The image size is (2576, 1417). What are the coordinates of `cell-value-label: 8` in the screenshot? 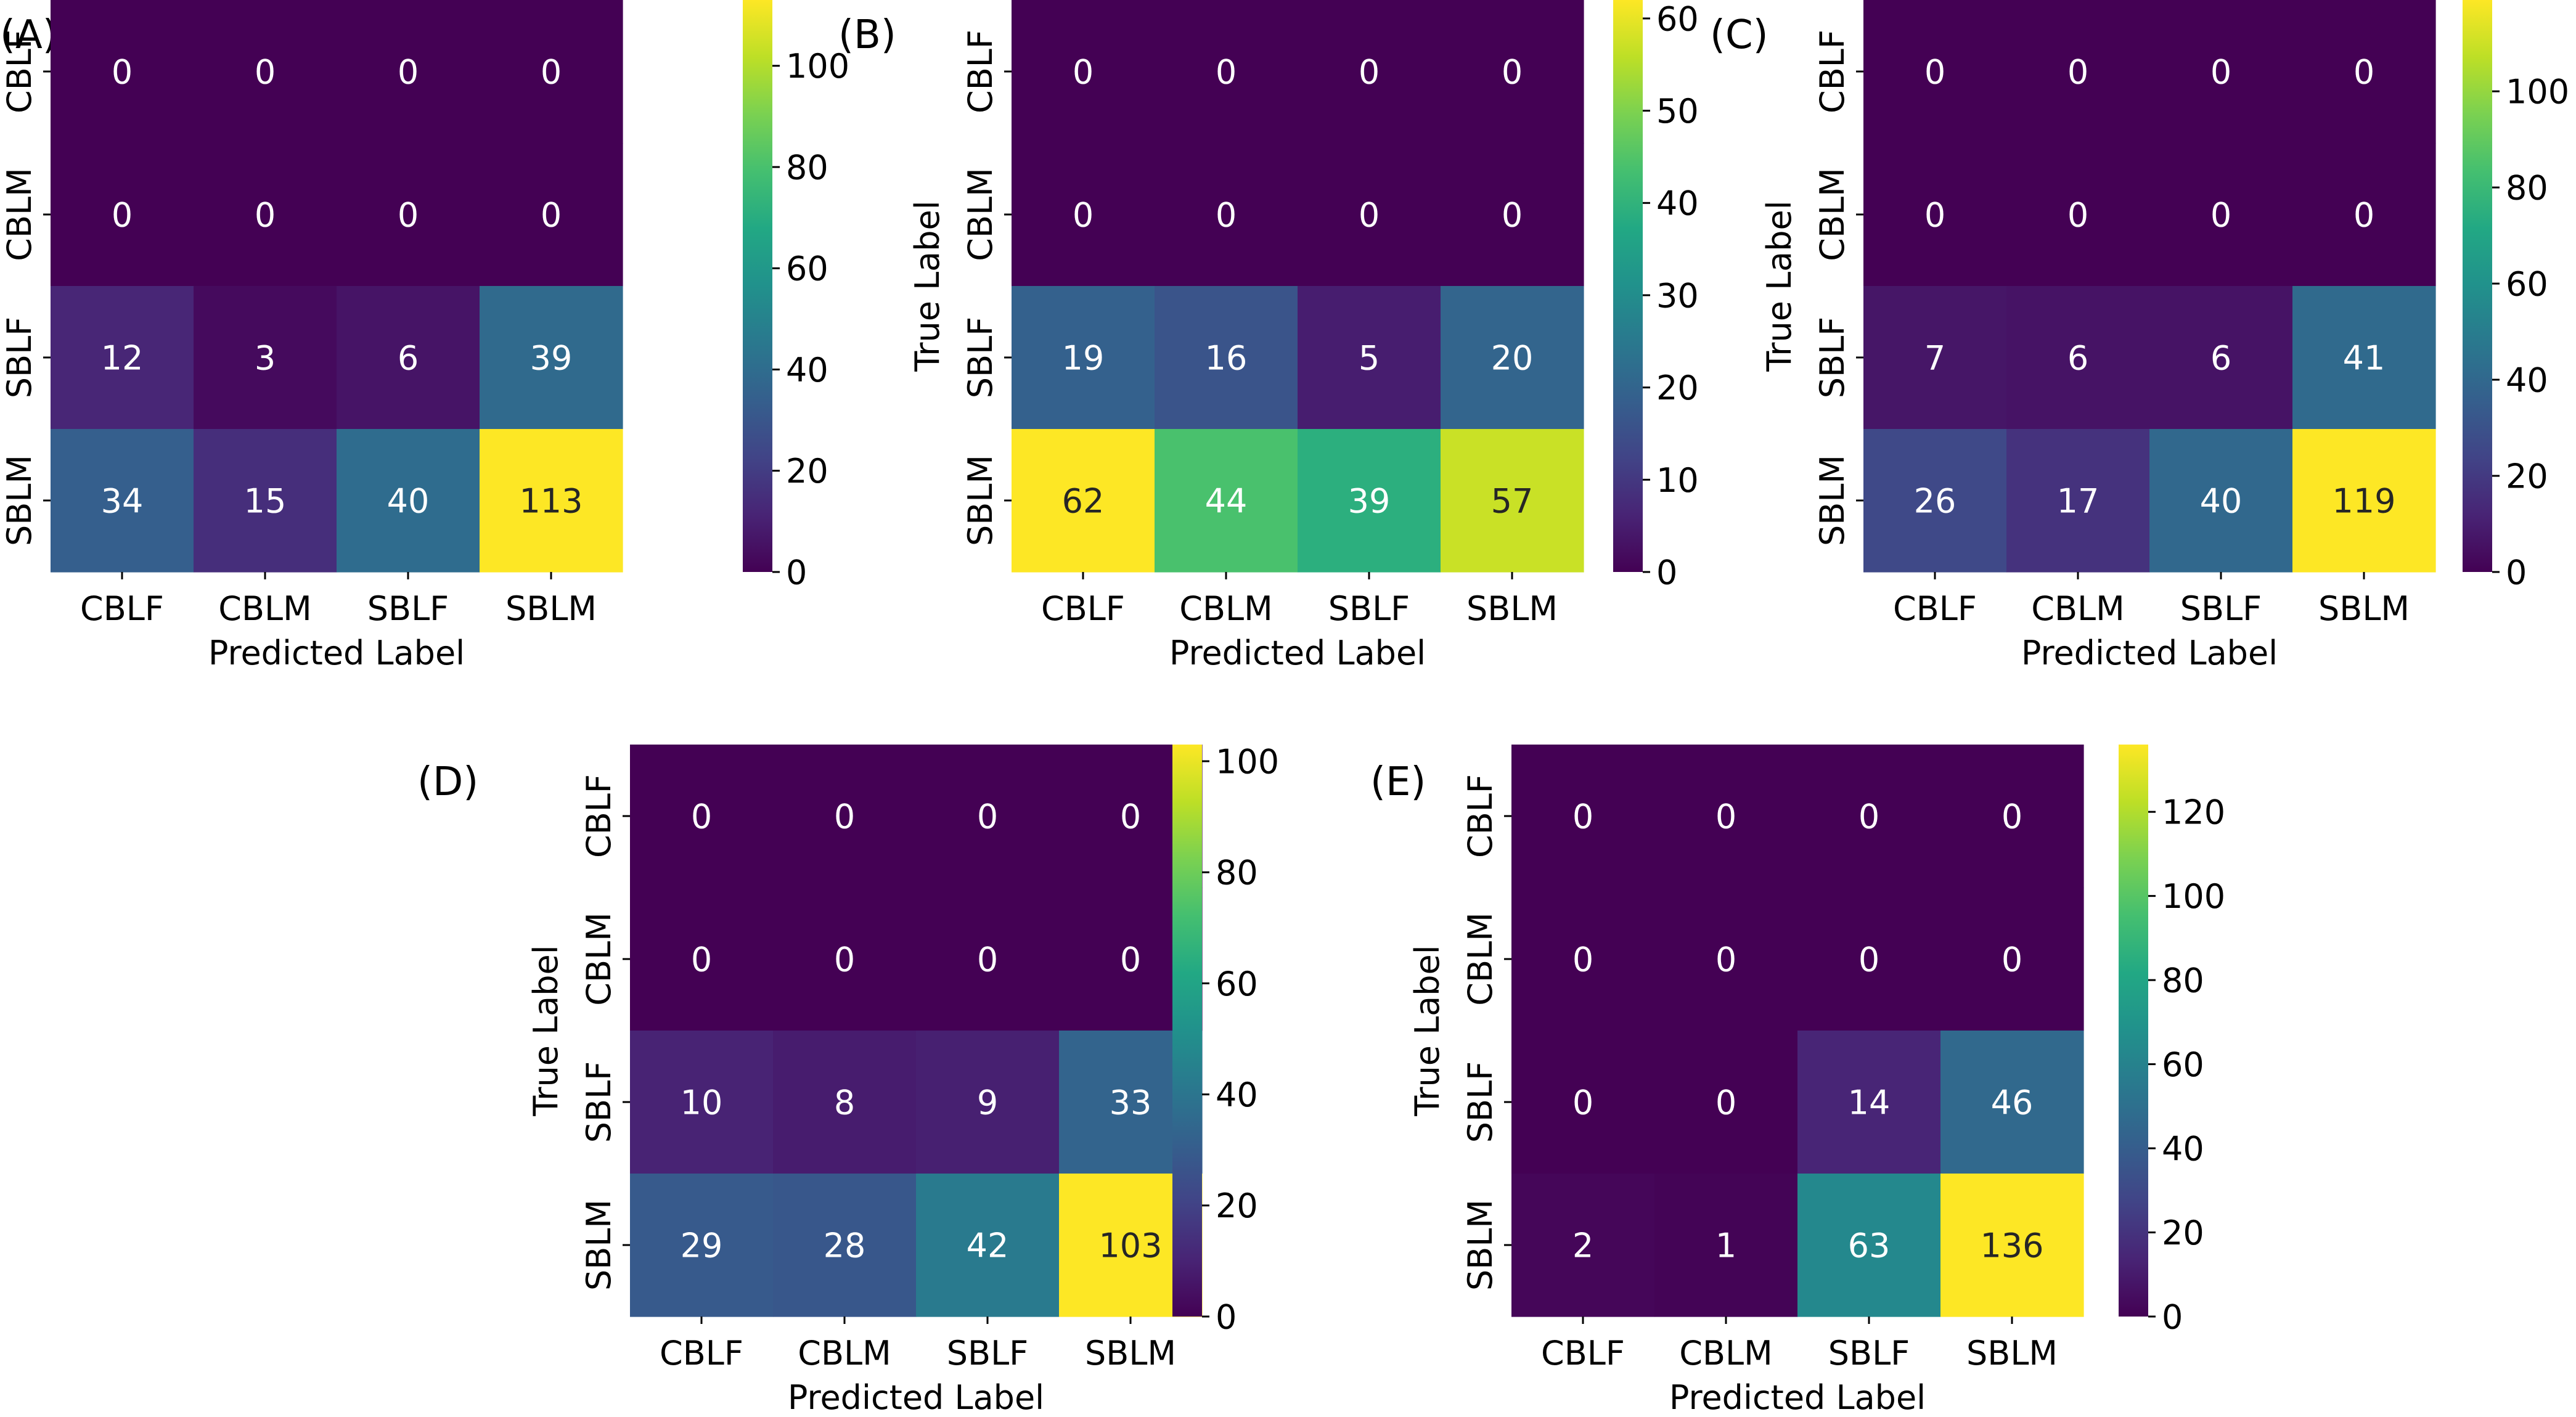 It's located at (844, 1102).